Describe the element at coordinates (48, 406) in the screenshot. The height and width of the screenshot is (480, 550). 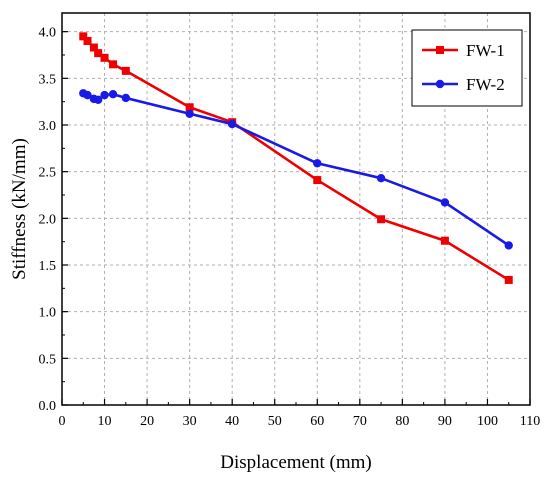
I see `y-tick-label: 0.0` at that location.